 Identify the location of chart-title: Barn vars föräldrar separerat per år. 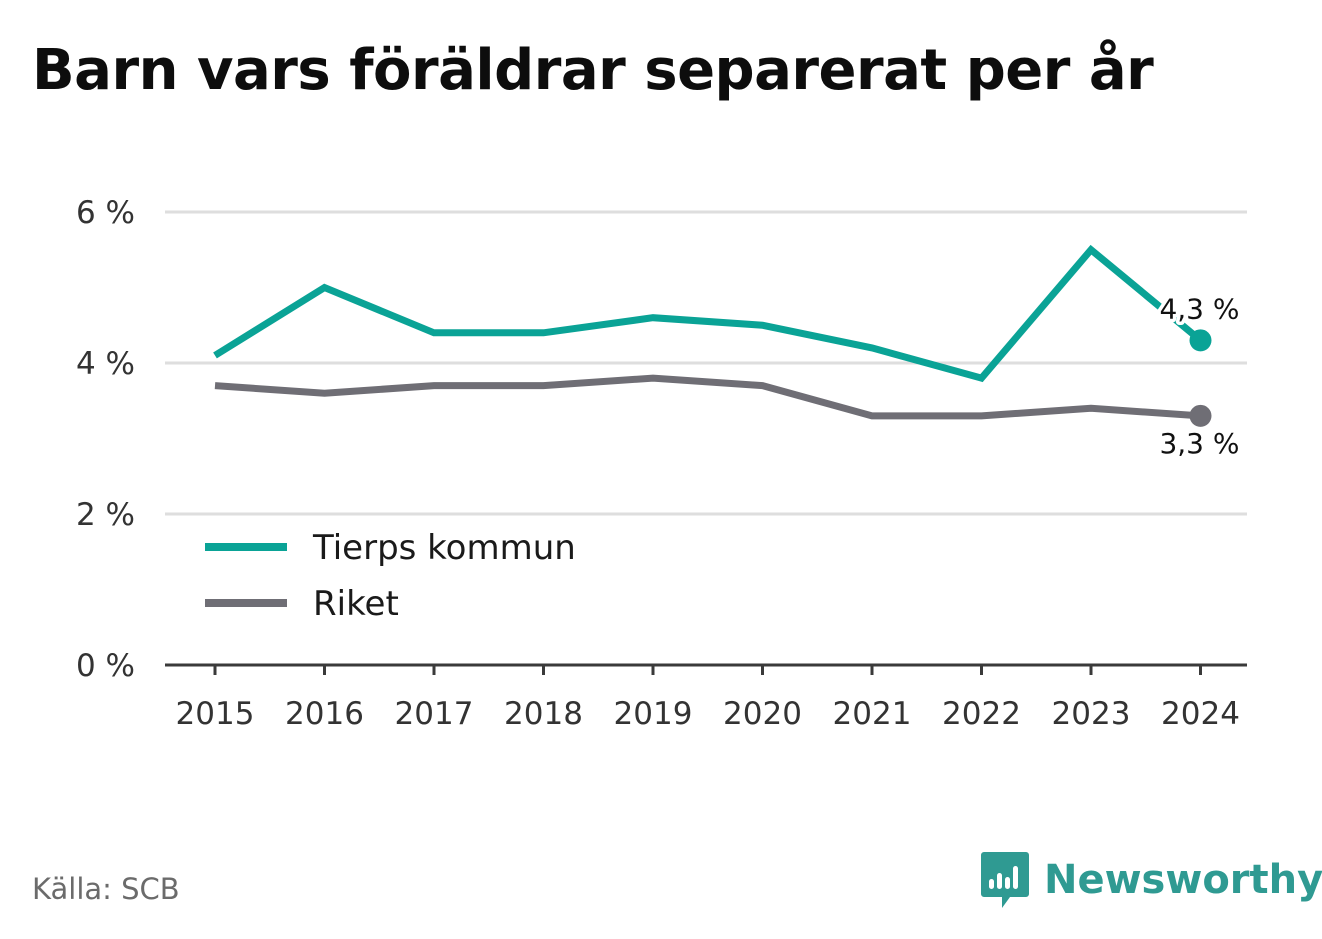
(593, 70).